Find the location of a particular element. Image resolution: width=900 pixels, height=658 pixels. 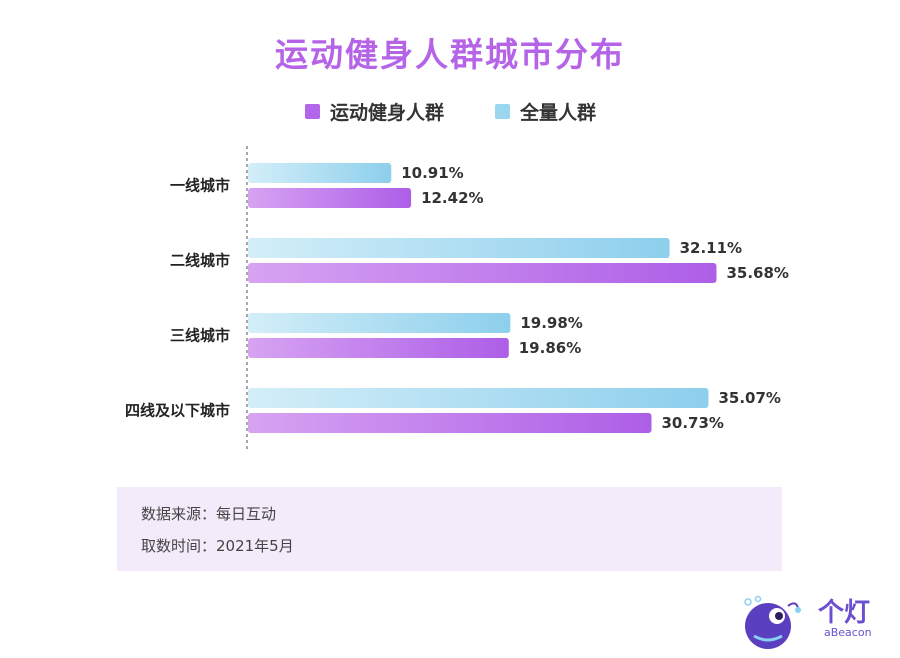

value-label-all: 35.07% is located at coordinates (749, 398).